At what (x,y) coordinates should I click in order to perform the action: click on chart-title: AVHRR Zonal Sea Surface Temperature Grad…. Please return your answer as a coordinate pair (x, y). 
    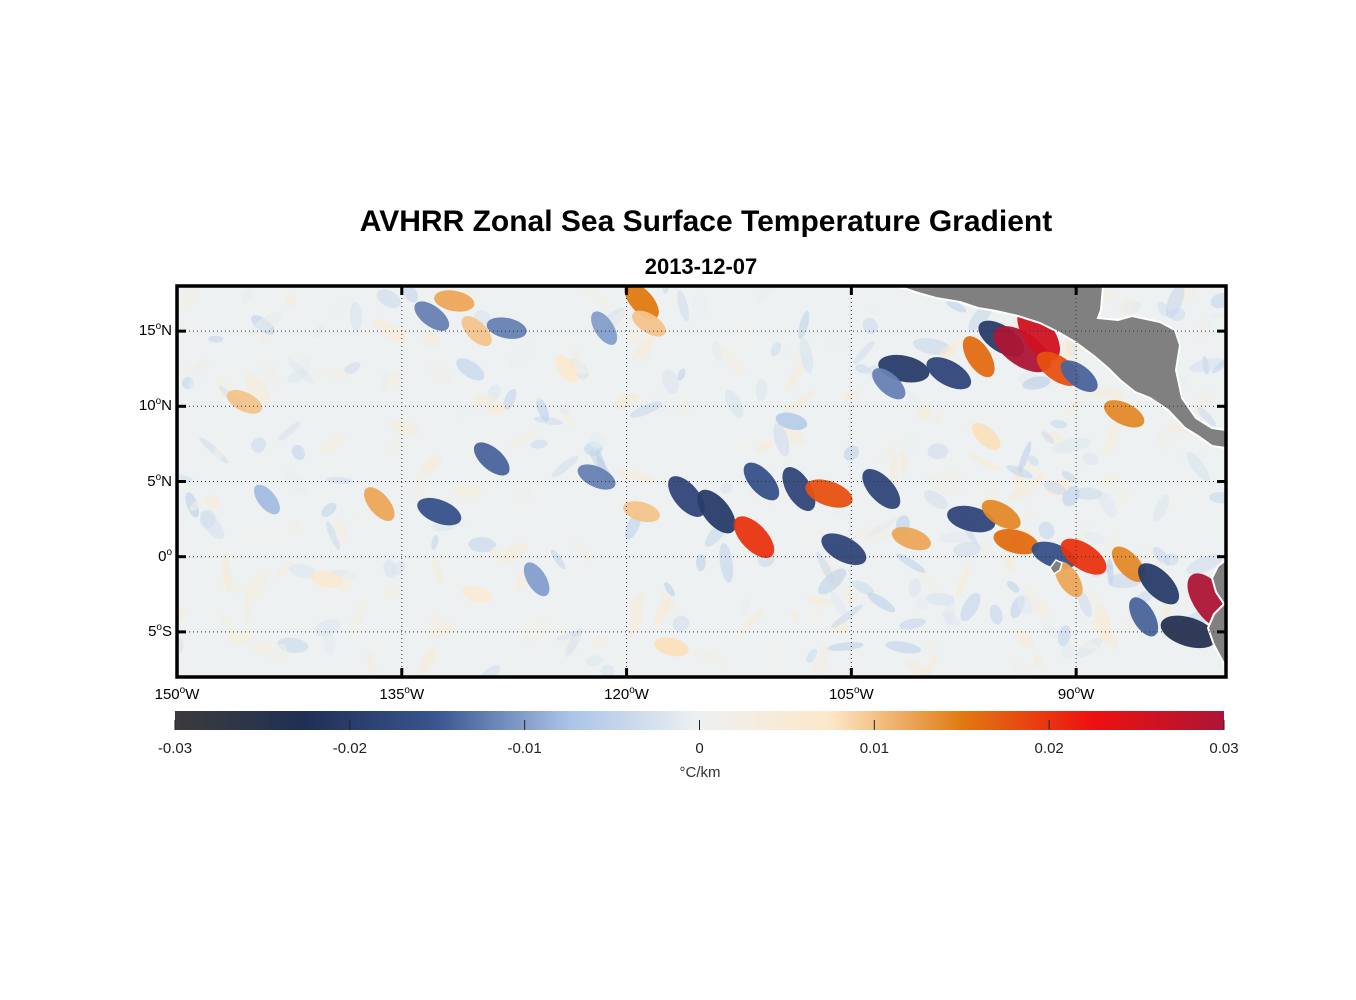
    Looking at the image, I should click on (706, 221).